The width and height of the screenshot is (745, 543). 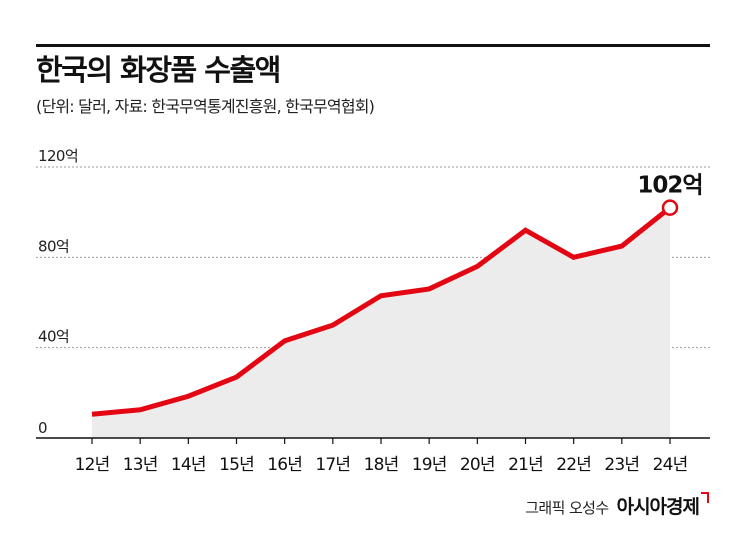 I want to click on x-tick-label: 21년, so click(x=525, y=465).